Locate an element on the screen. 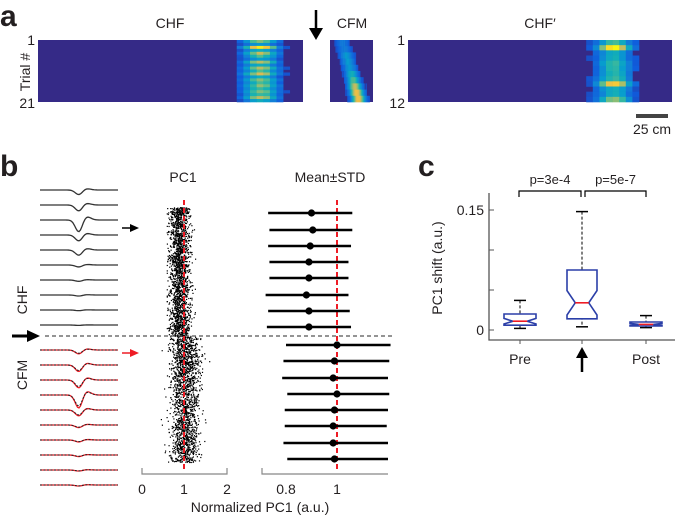 The height and width of the screenshot is (517, 675). box is located at coordinates (582, 294).